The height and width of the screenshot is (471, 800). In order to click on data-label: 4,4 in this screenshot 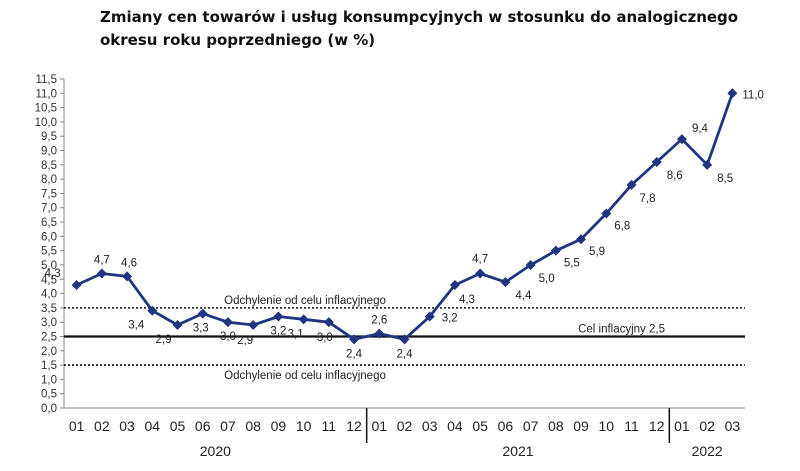, I will do `click(523, 296)`.